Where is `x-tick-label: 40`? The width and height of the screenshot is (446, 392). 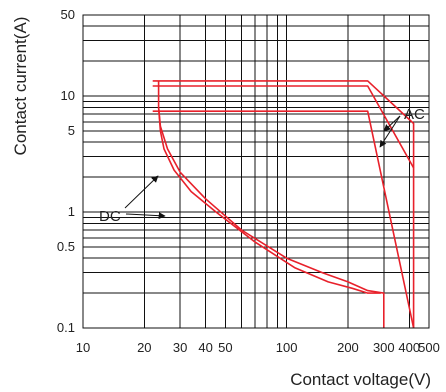
x-tick-label: 40 is located at coordinates (205, 347).